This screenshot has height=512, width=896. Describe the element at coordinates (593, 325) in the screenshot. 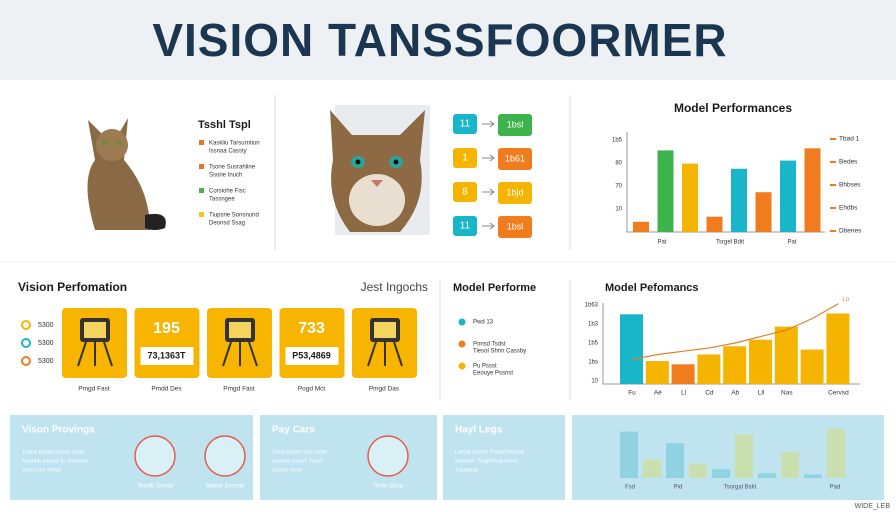

I see `y-tick-label: 1b3` at that location.